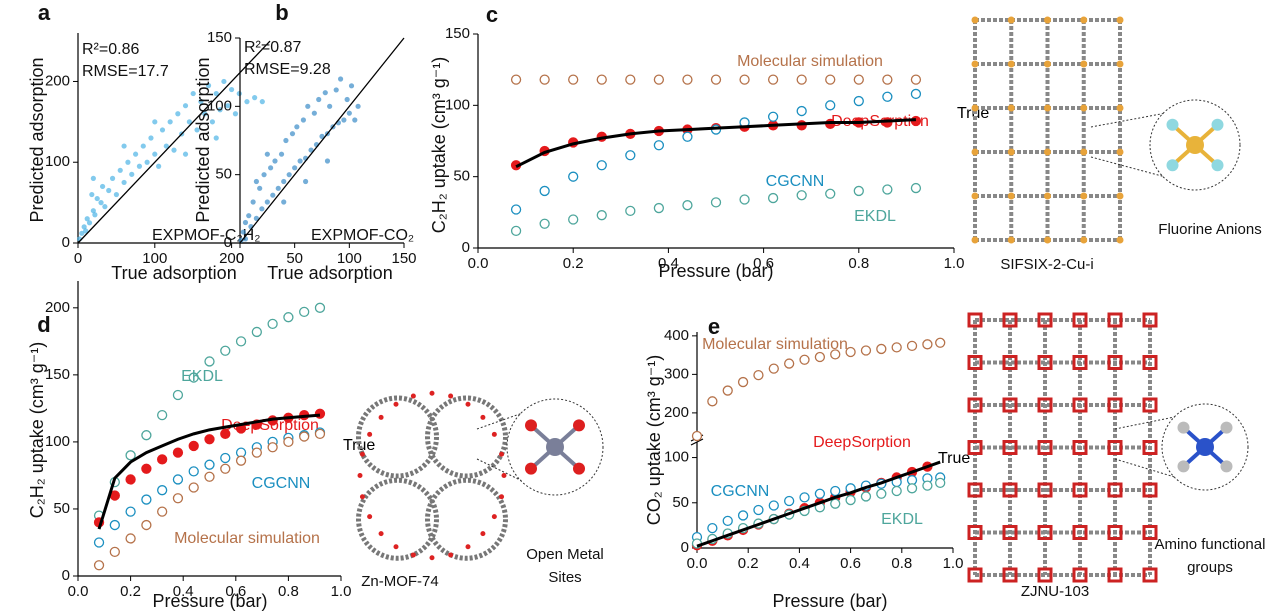  Describe the element at coordinates (173, 273) in the screenshot. I see `x-axis-label: True adsorption` at that location.